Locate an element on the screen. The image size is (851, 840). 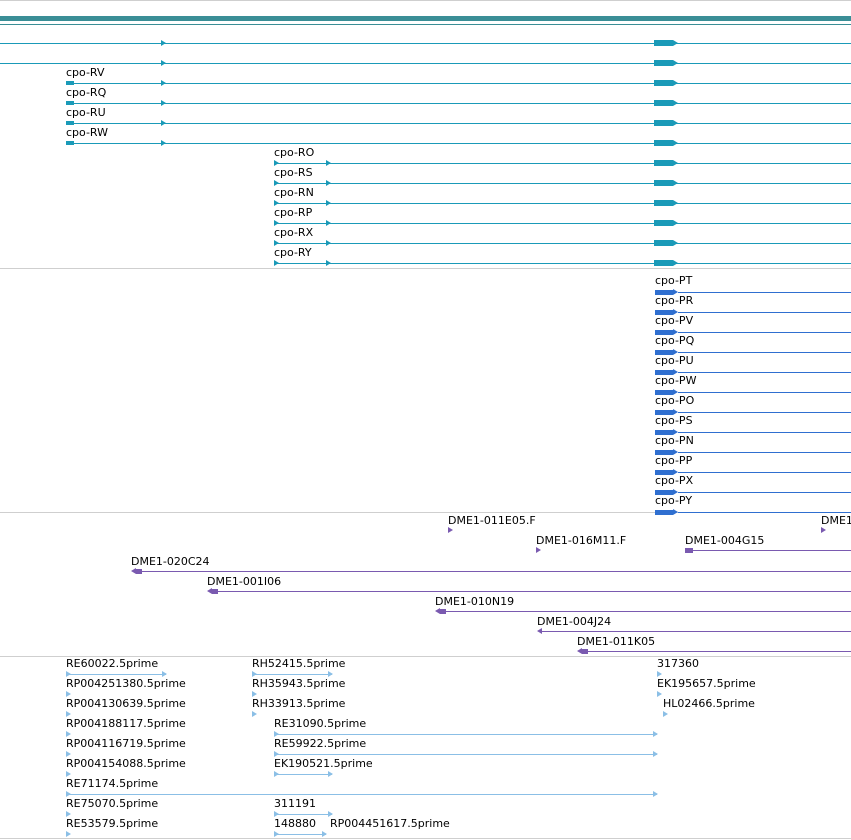
protein-label: cpo-PV is located at coordinates (674, 320).